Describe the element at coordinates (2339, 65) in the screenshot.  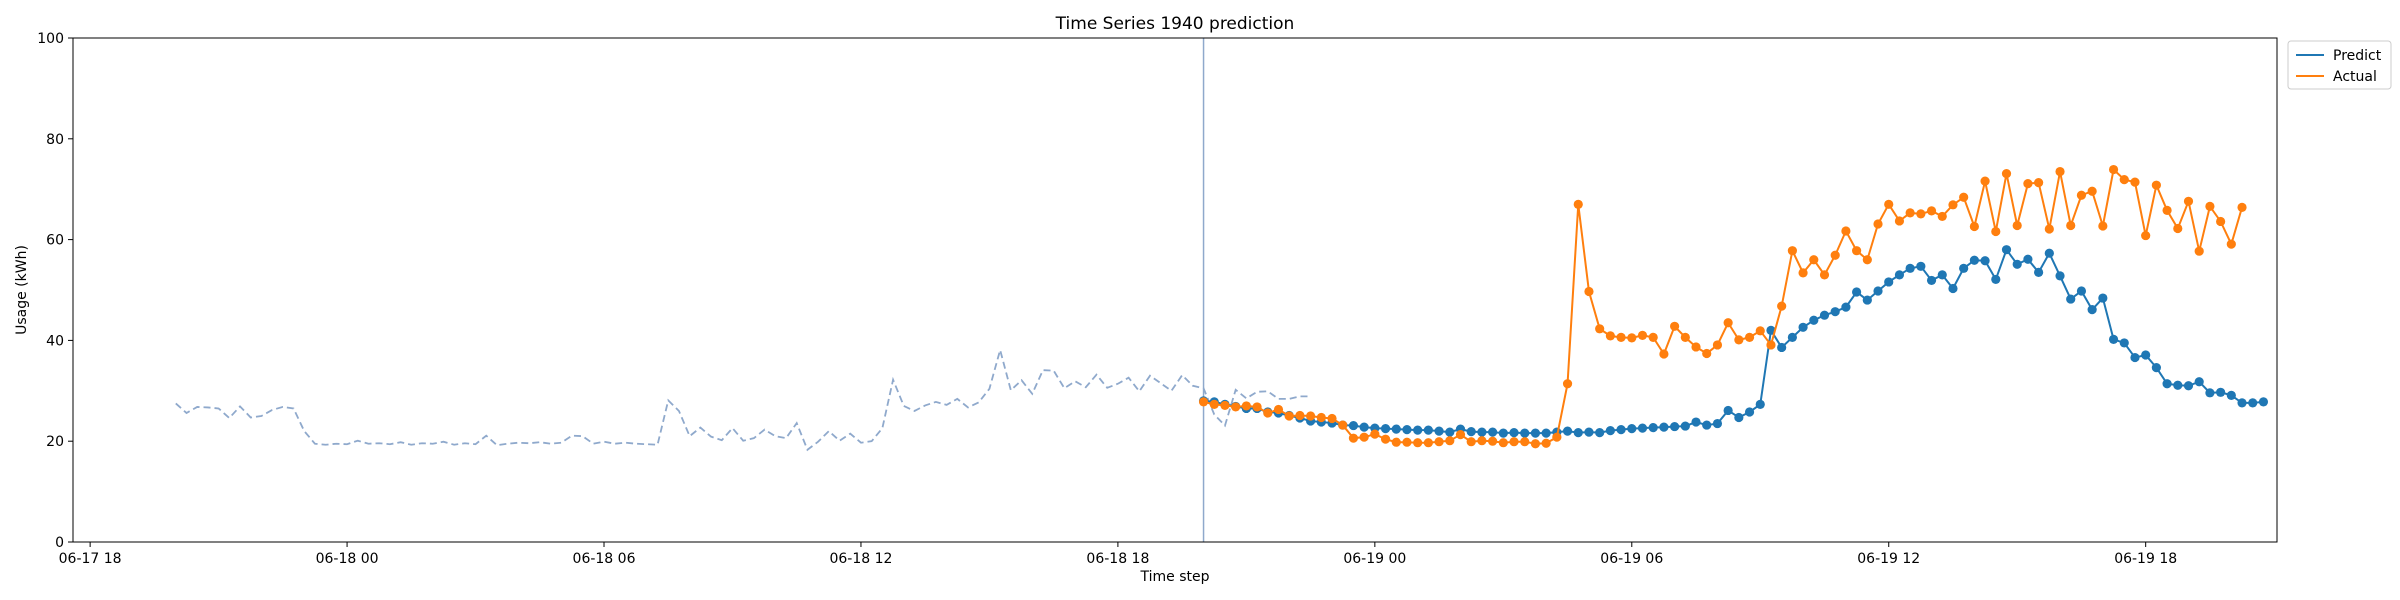
I see `legend: Predict Actual` at that location.